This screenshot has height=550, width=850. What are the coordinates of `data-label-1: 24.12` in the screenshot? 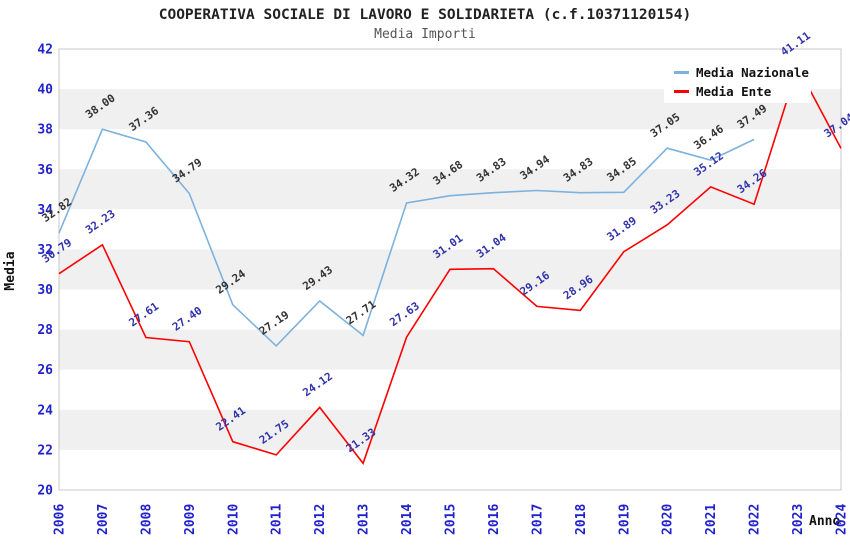 It's located at (317, 385).